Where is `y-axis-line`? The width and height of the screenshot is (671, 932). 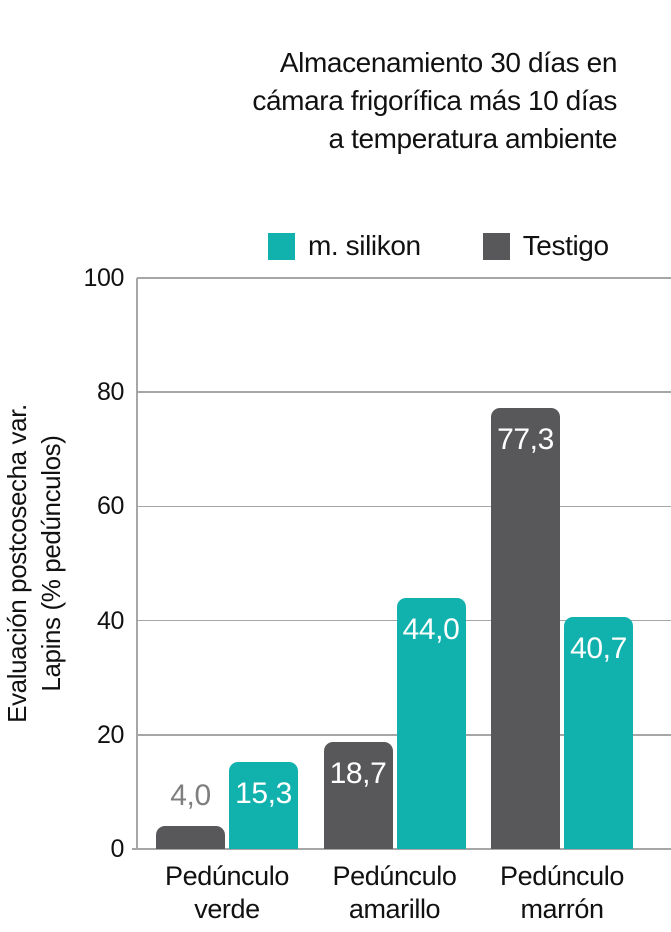 y-axis-line is located at coordinates (137, 564).